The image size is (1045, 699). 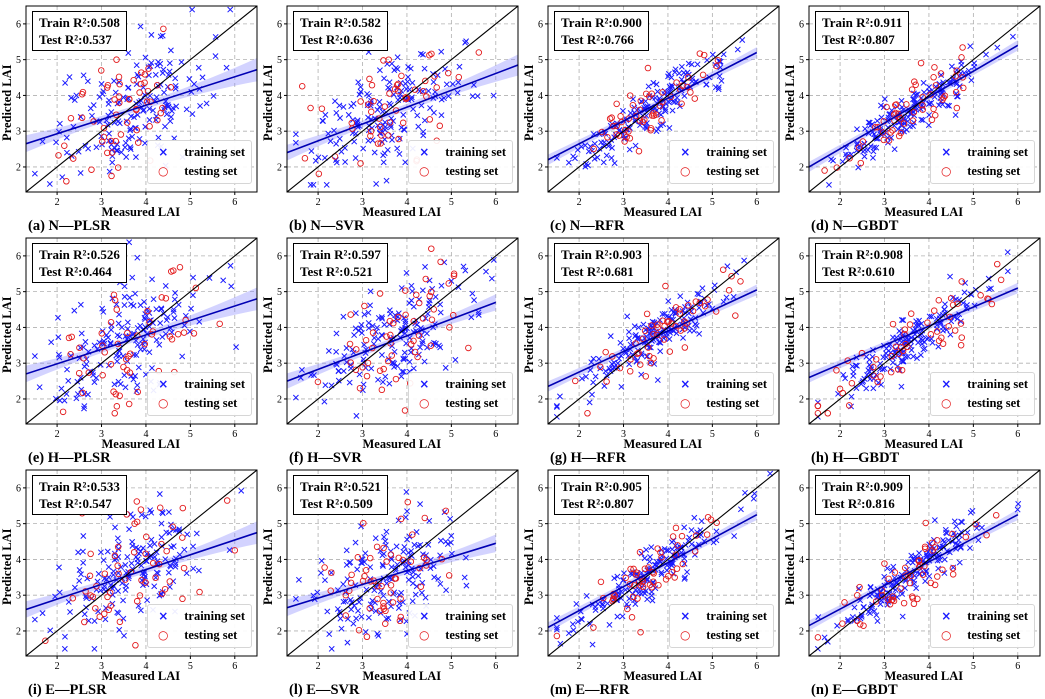 What do you see at coordinates (720, 616) in the screenshot?
I see `legend-item-training: × training set` at bounding box center [720, 616].